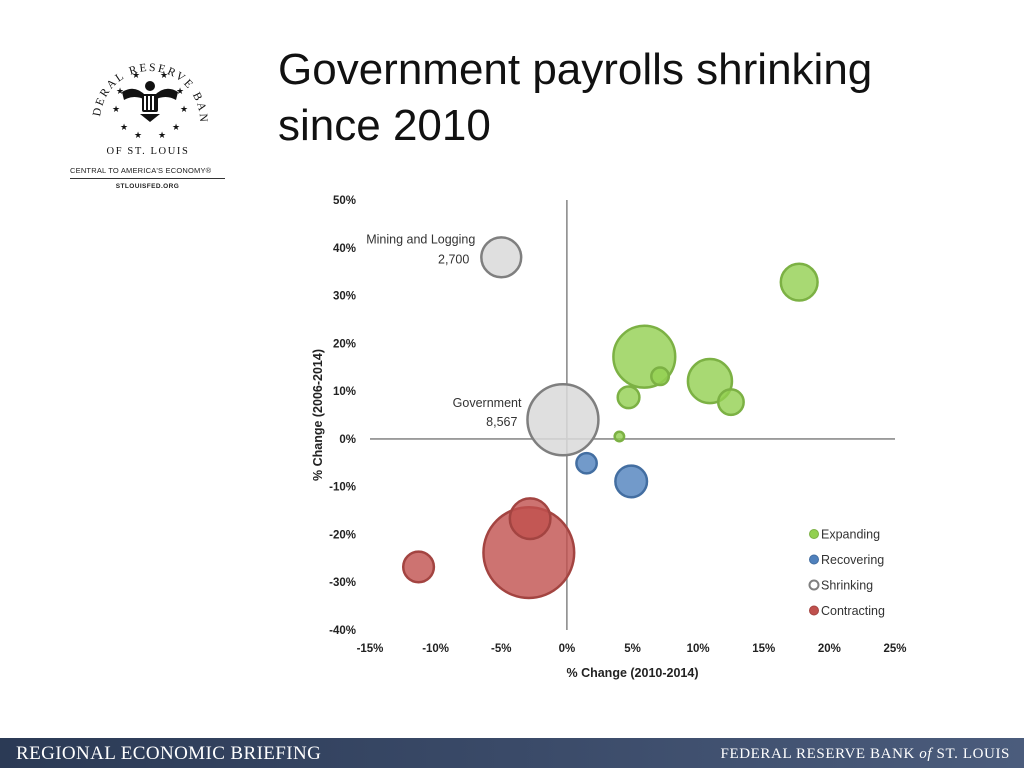 The image size is (1024, 768). Describe the element at coordinates (342, 535) in the screenshot. I see `y-tick-label: -20%` at that location.